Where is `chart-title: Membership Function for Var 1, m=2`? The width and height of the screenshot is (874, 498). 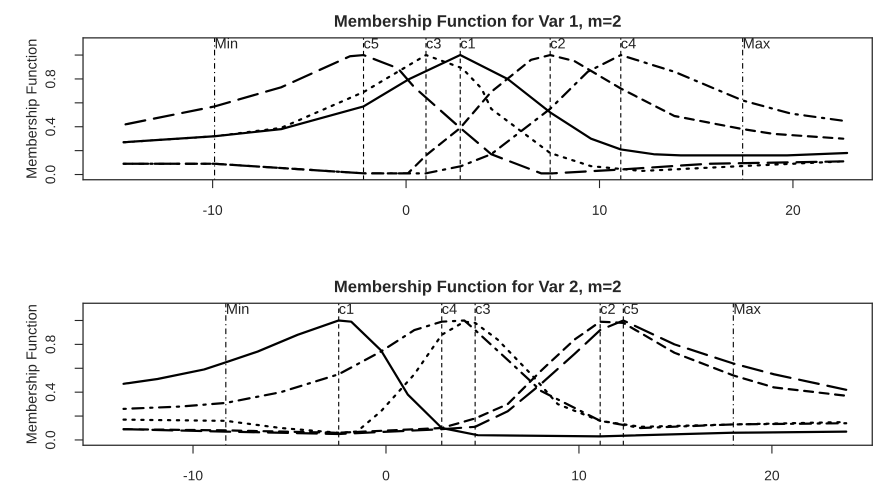 chart-title: Membership Function for Var 1, m=2 is located at coordinates (477, 22).